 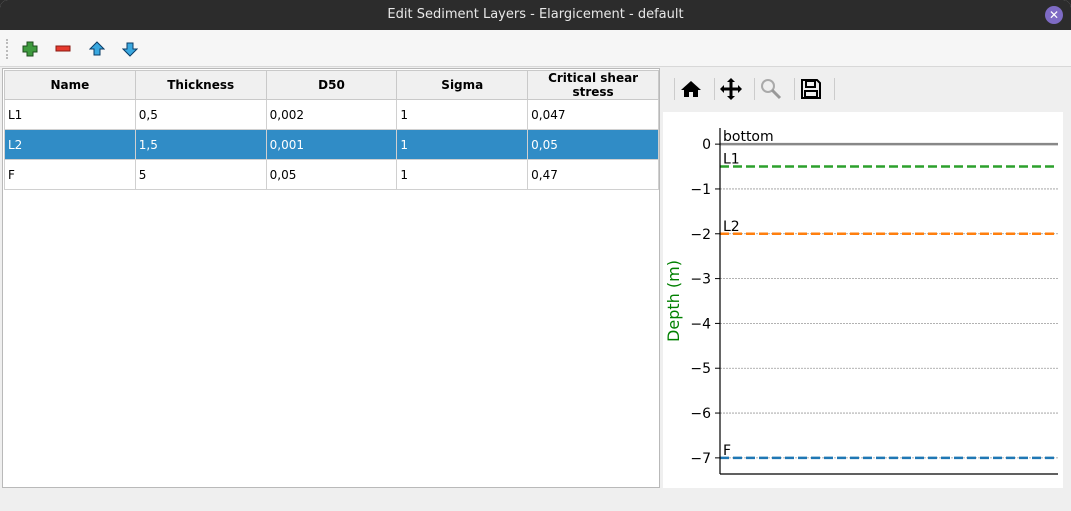 I want to click on remove-icon, so click(x=63, y=48).